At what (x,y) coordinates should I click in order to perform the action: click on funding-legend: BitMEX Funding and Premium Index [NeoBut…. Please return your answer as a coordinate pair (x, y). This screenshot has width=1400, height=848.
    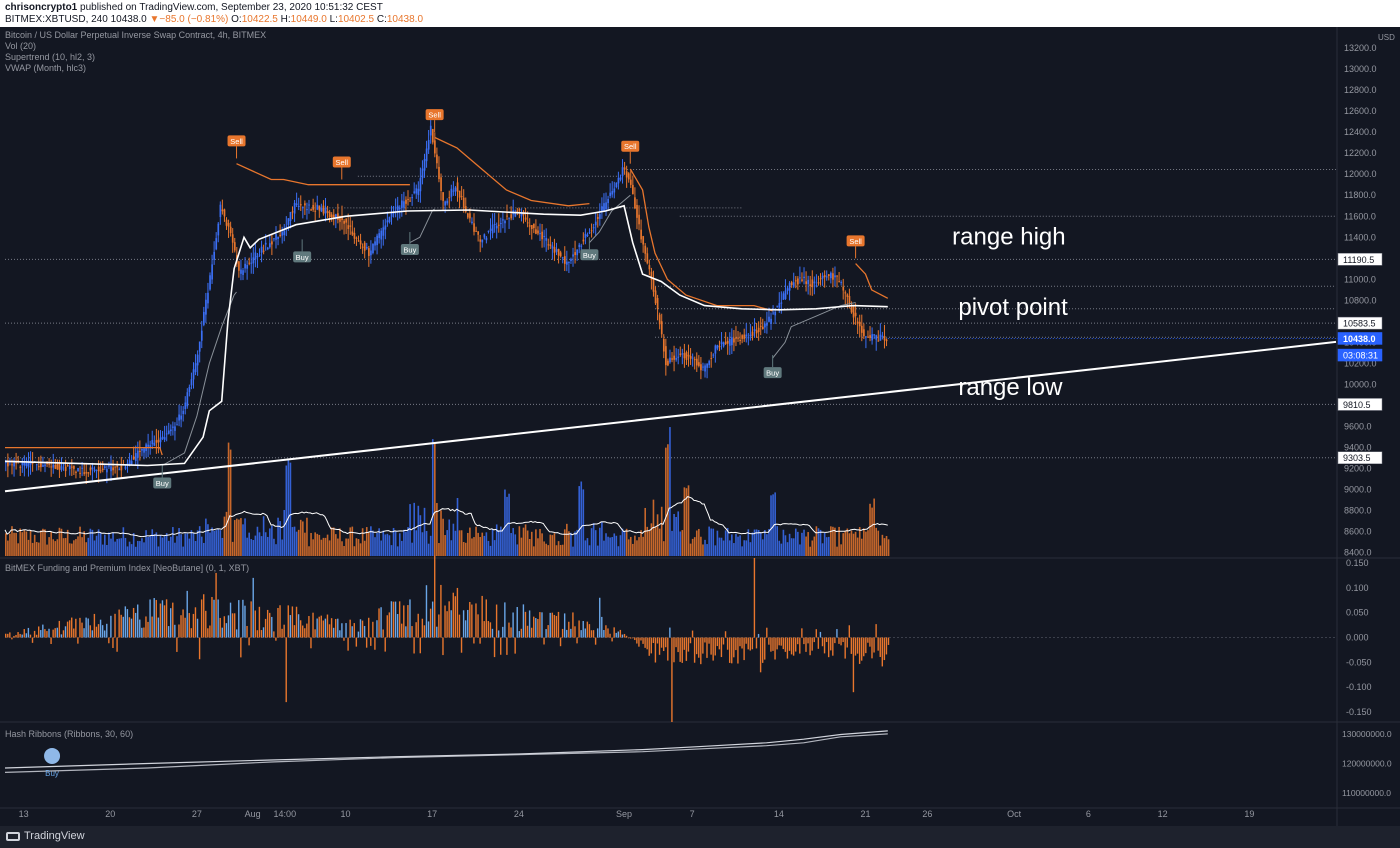
    Looking at the image, I should click on (127, 568).